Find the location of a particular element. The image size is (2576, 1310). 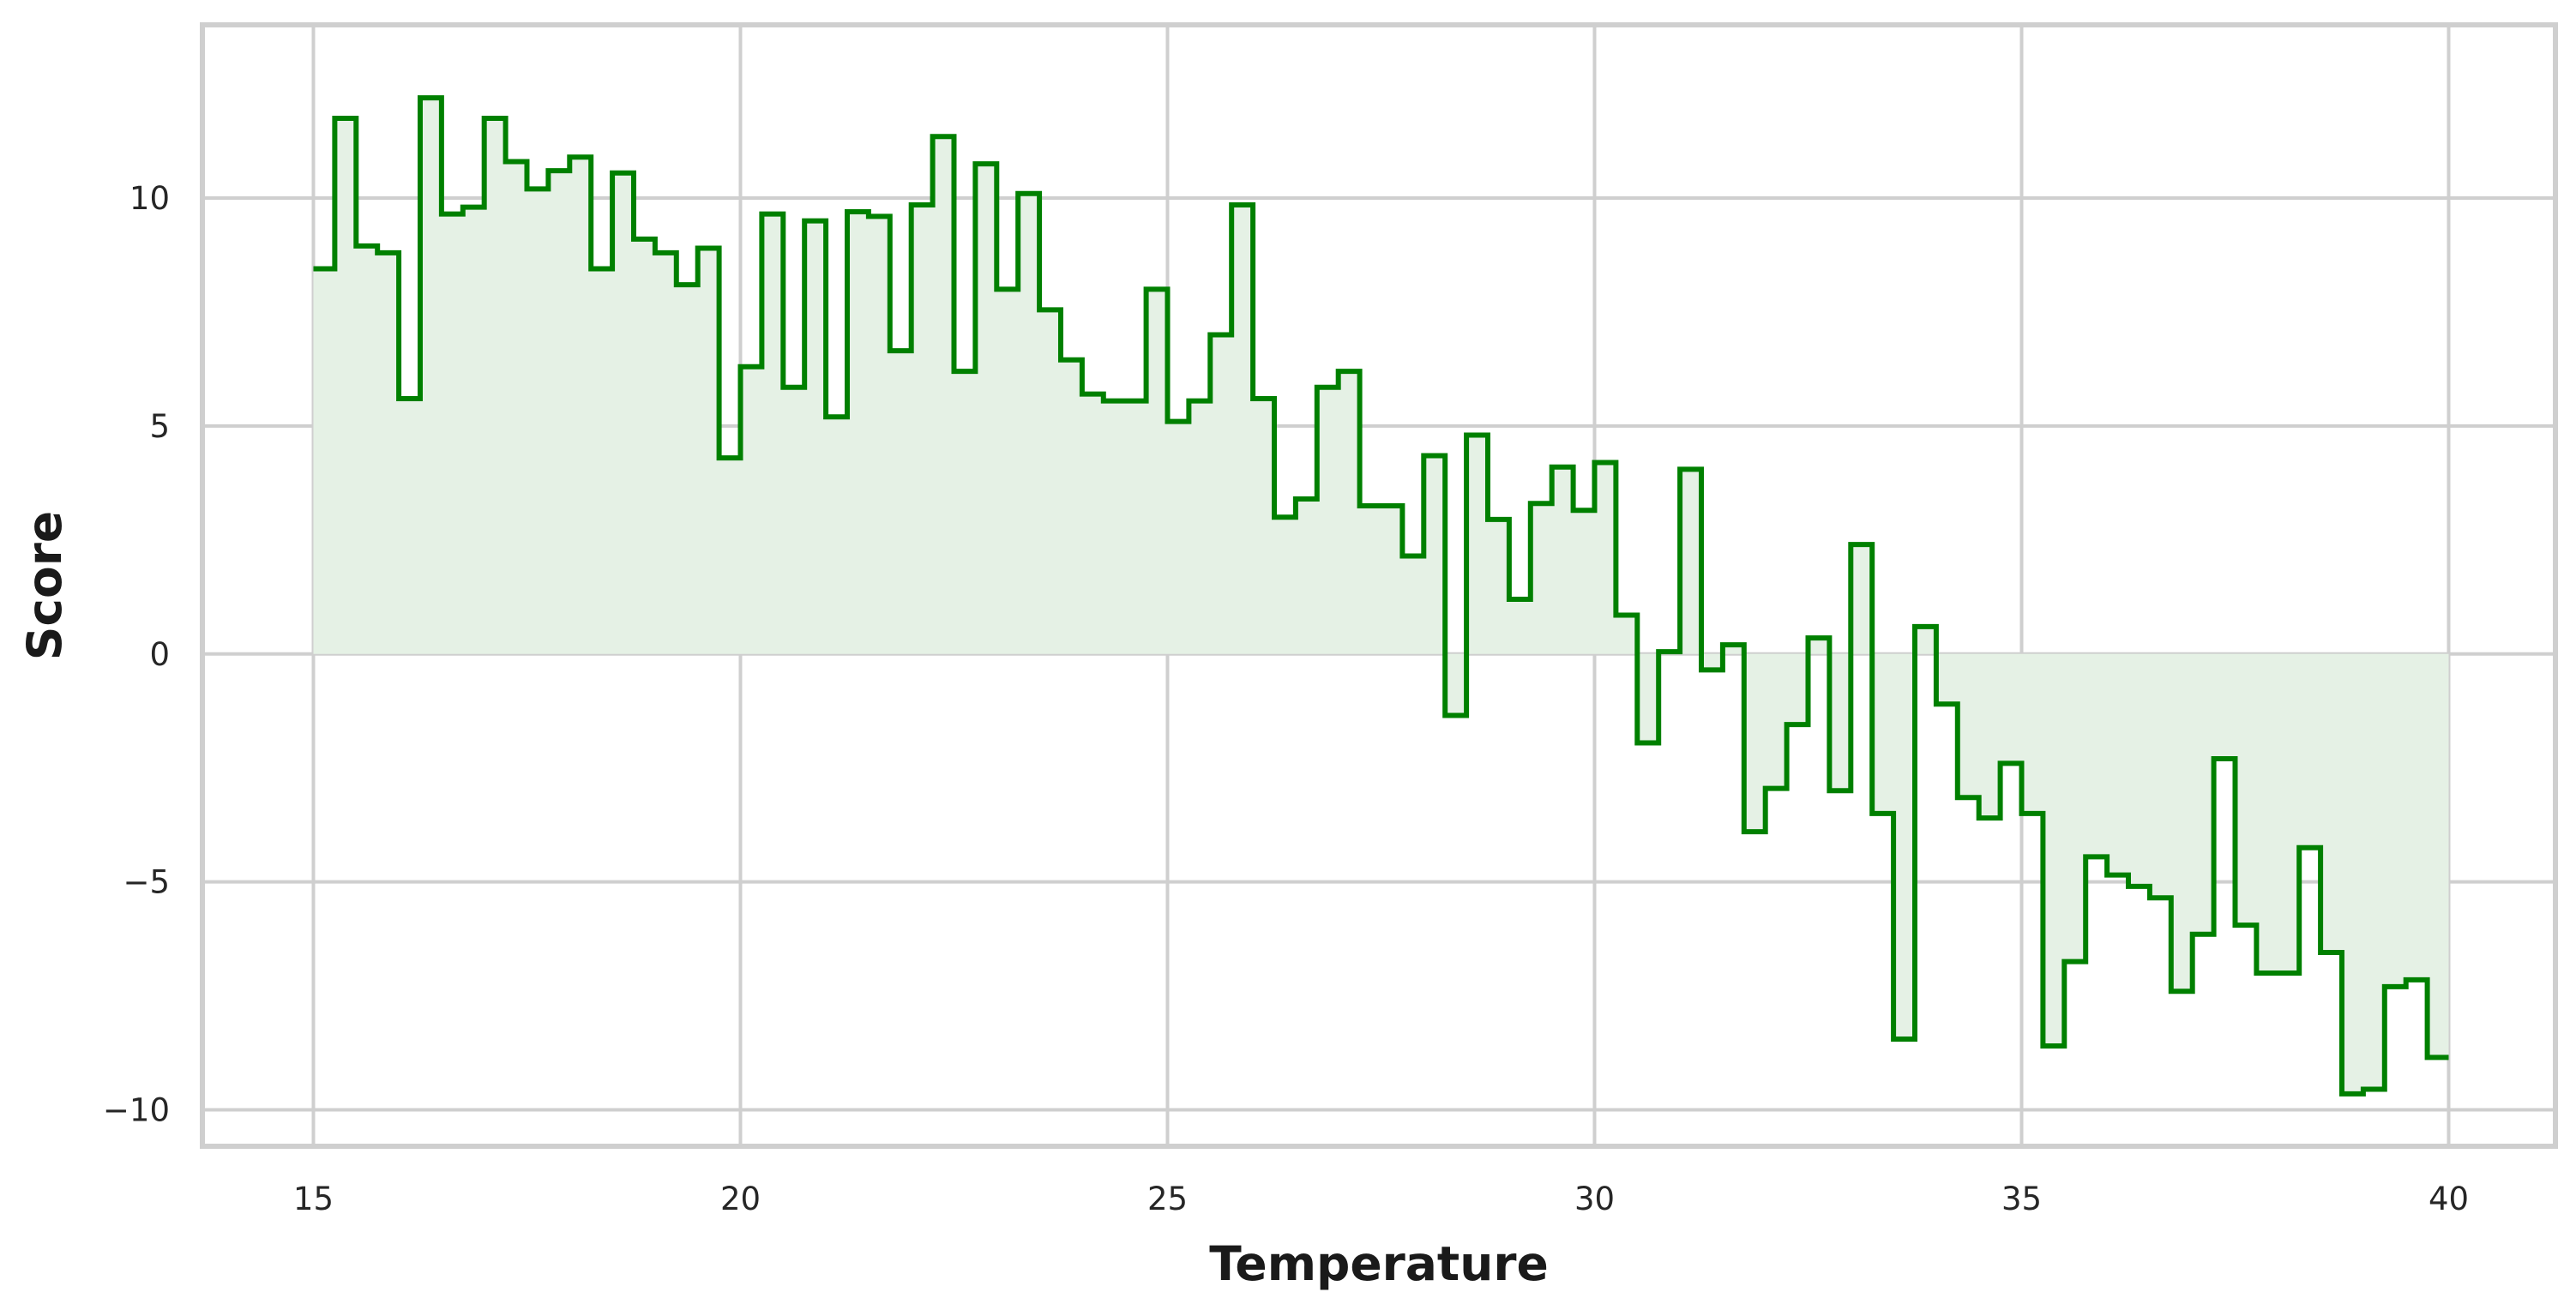

x-tick-label: 25 is located at coordinates (1167, 1199).